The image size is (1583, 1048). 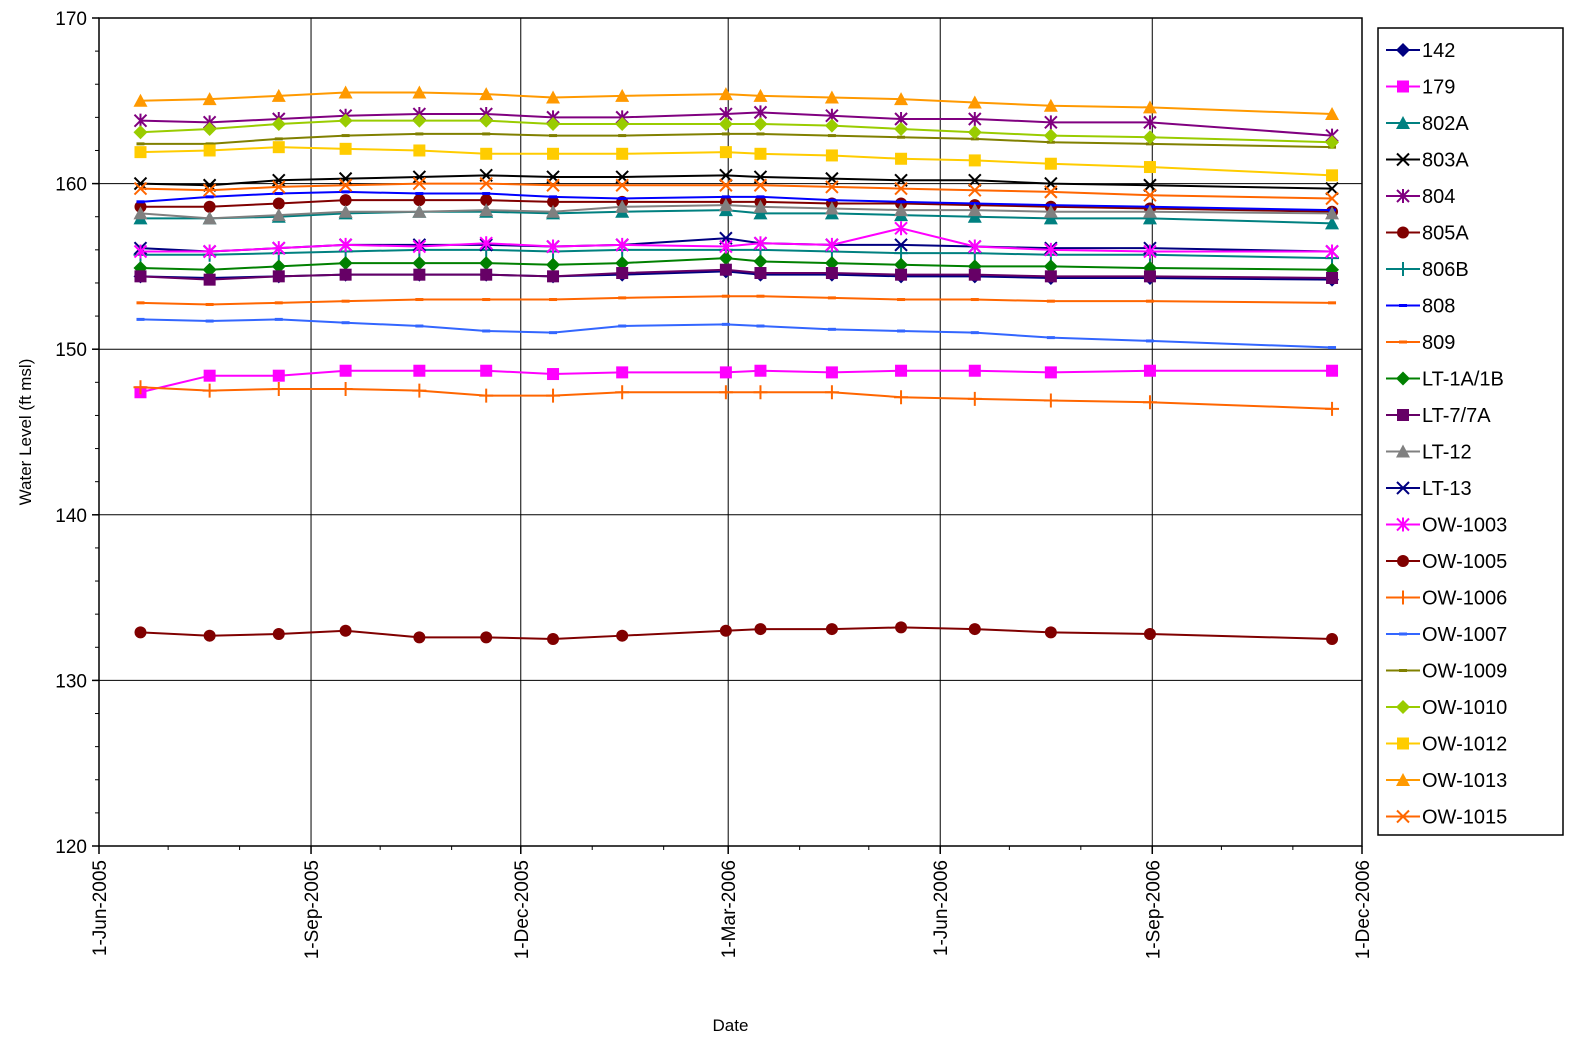 I want to click on x-tick-label: 1-Jun-2005, so click(x=100, y=908).